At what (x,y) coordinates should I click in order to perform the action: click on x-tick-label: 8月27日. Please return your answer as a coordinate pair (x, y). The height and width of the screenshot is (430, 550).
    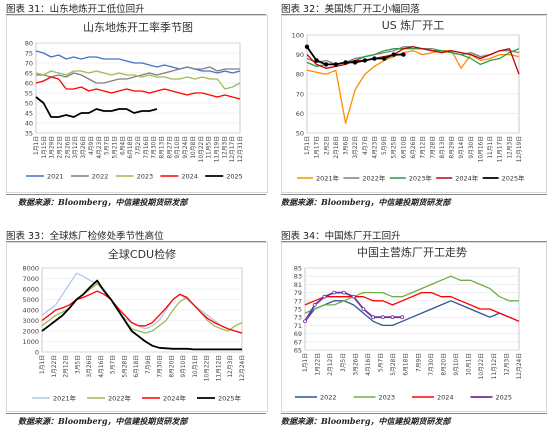
    Looking at the image, I should click on (169, 147).